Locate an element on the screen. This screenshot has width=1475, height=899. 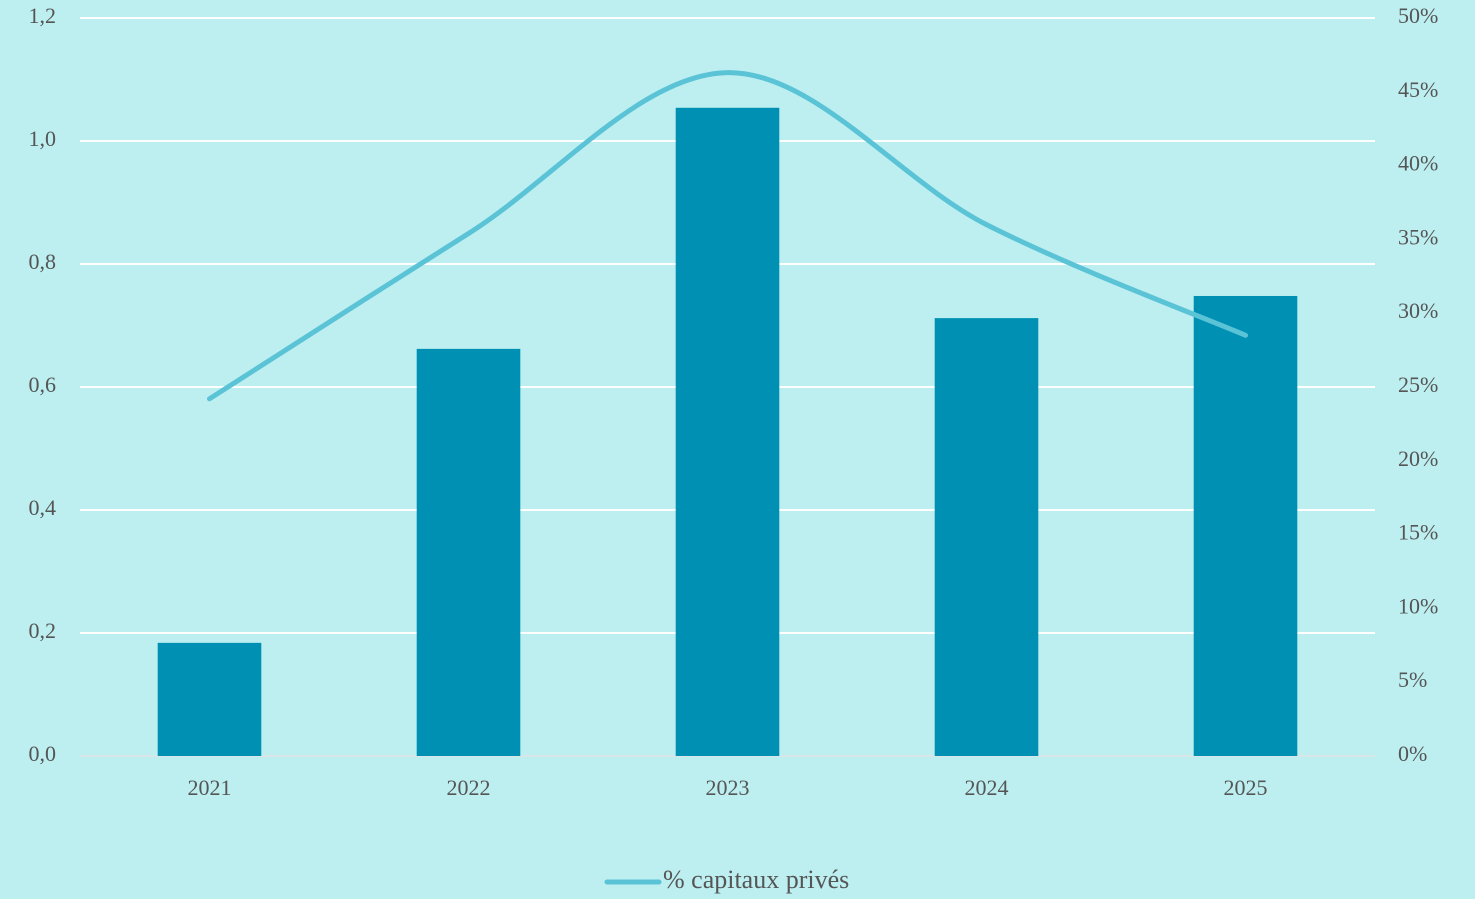
y2-tick-label: 10% is located at coordinates (1418, 605).